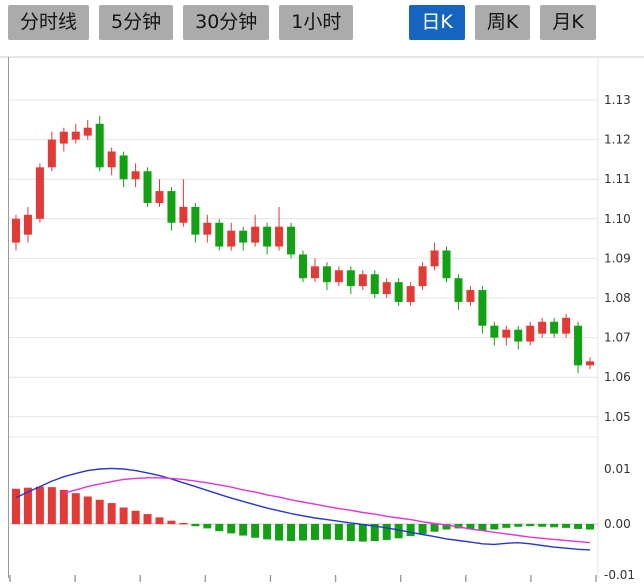 This screenshot has height=584, width=644. Describe the element at coordinates (437, 22) in the screenshot. I see `tab-daily: 日K` at that location.